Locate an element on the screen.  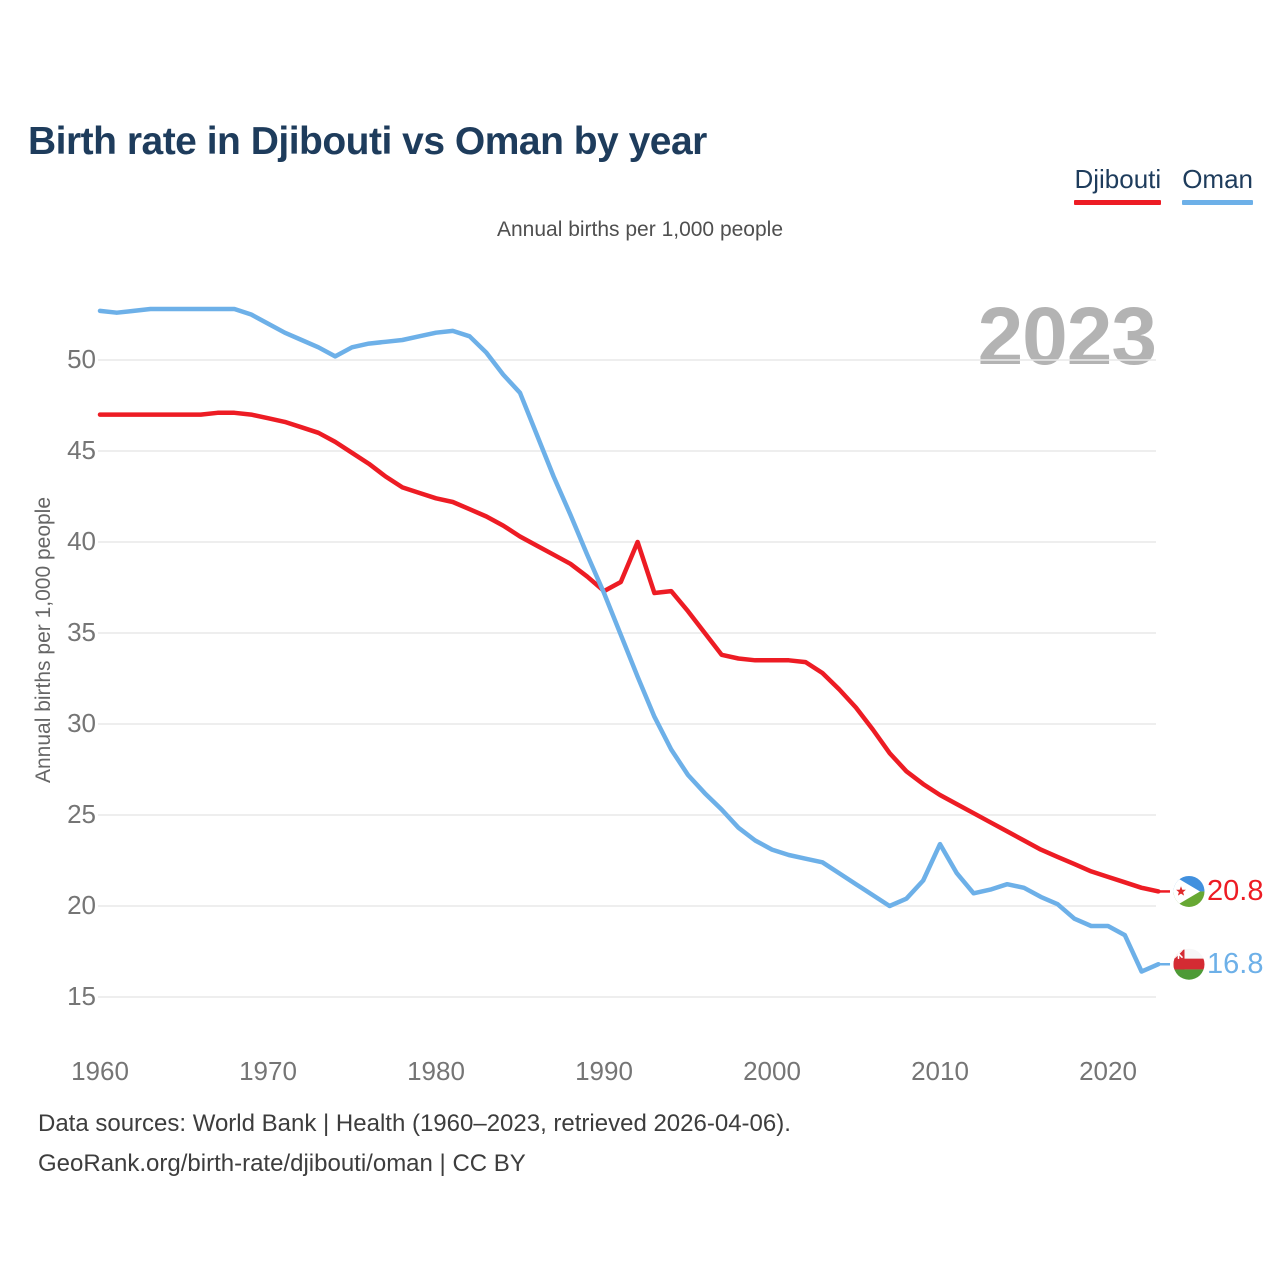
legend-underline-djibouti is located at coordinates (1118, 202).